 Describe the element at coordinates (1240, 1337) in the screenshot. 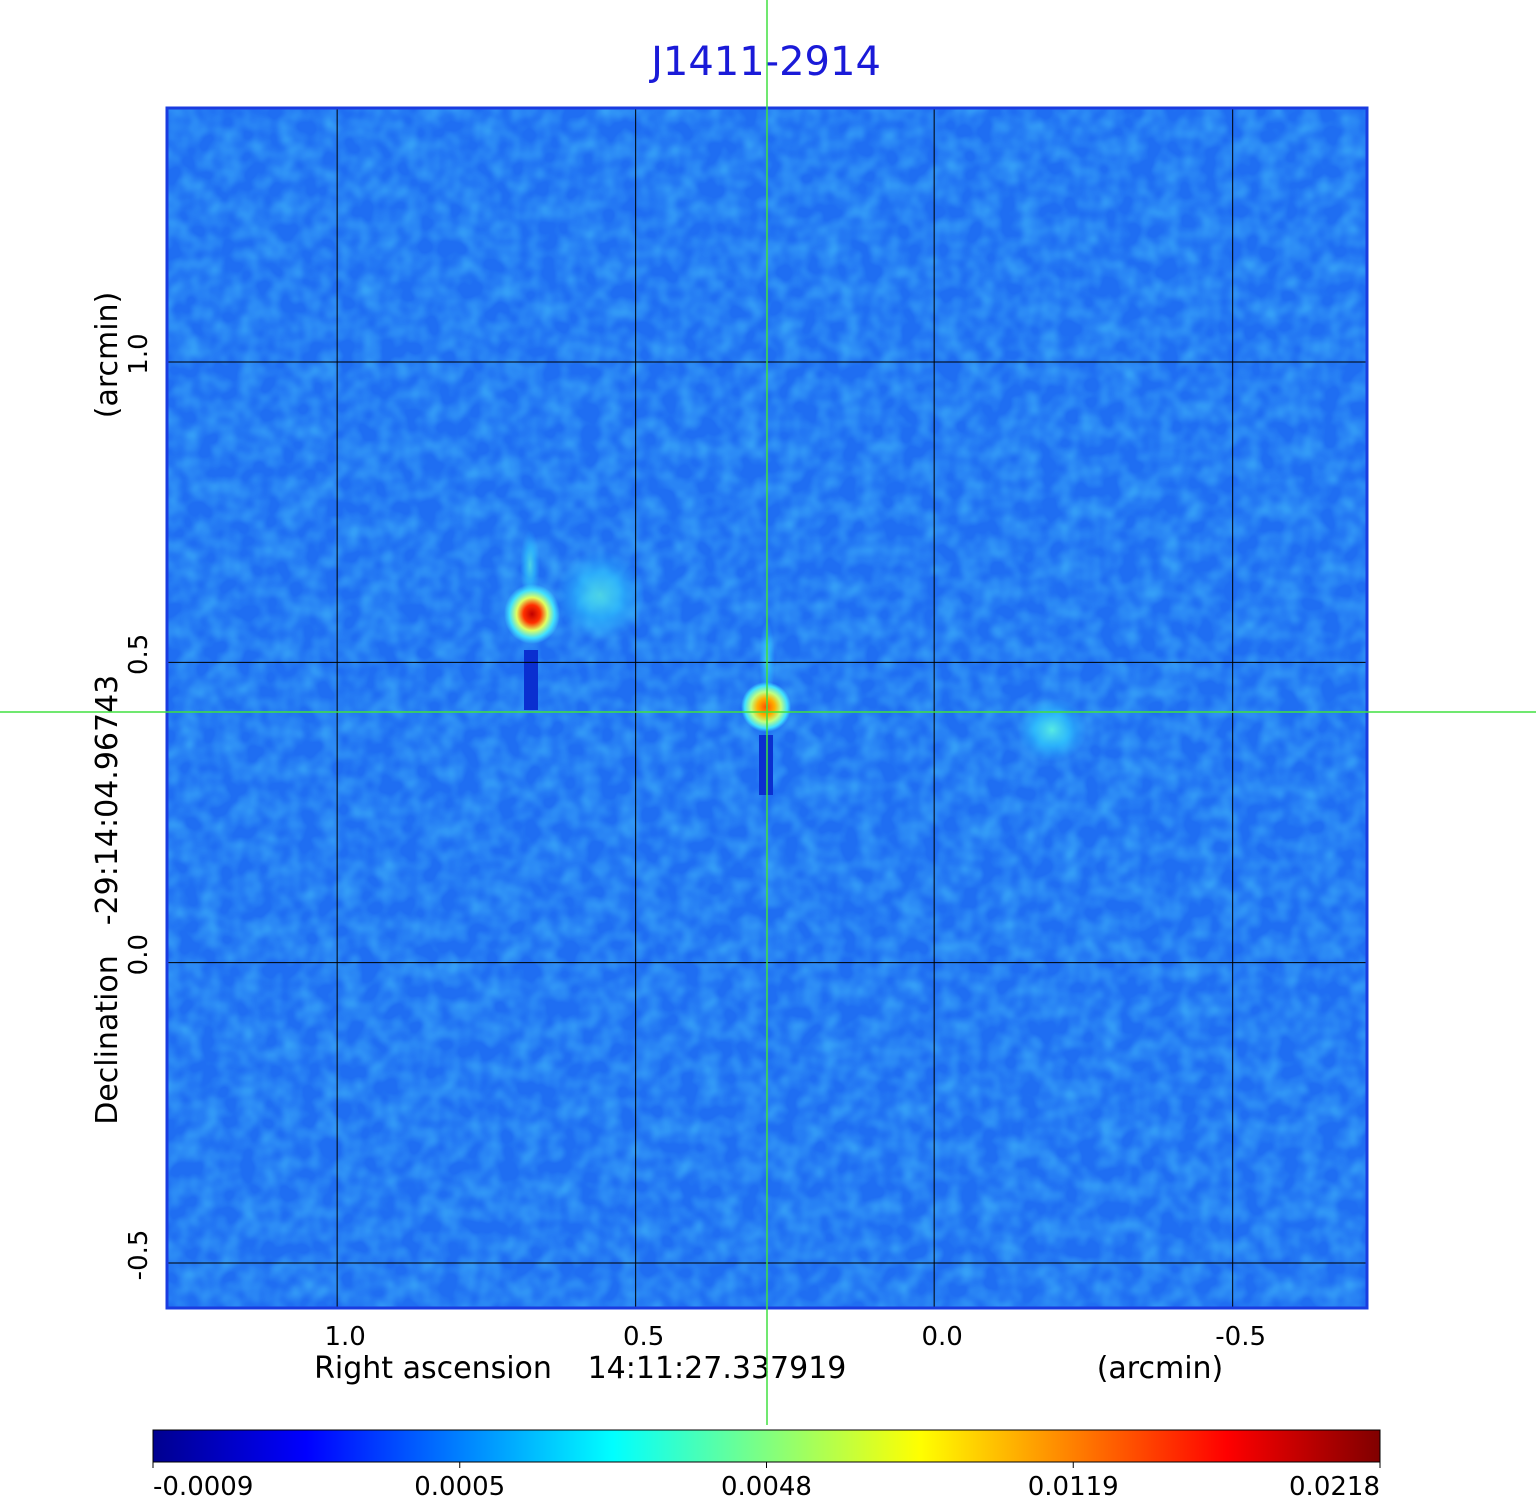

I see `x-tick-label: -0.5` at that location.